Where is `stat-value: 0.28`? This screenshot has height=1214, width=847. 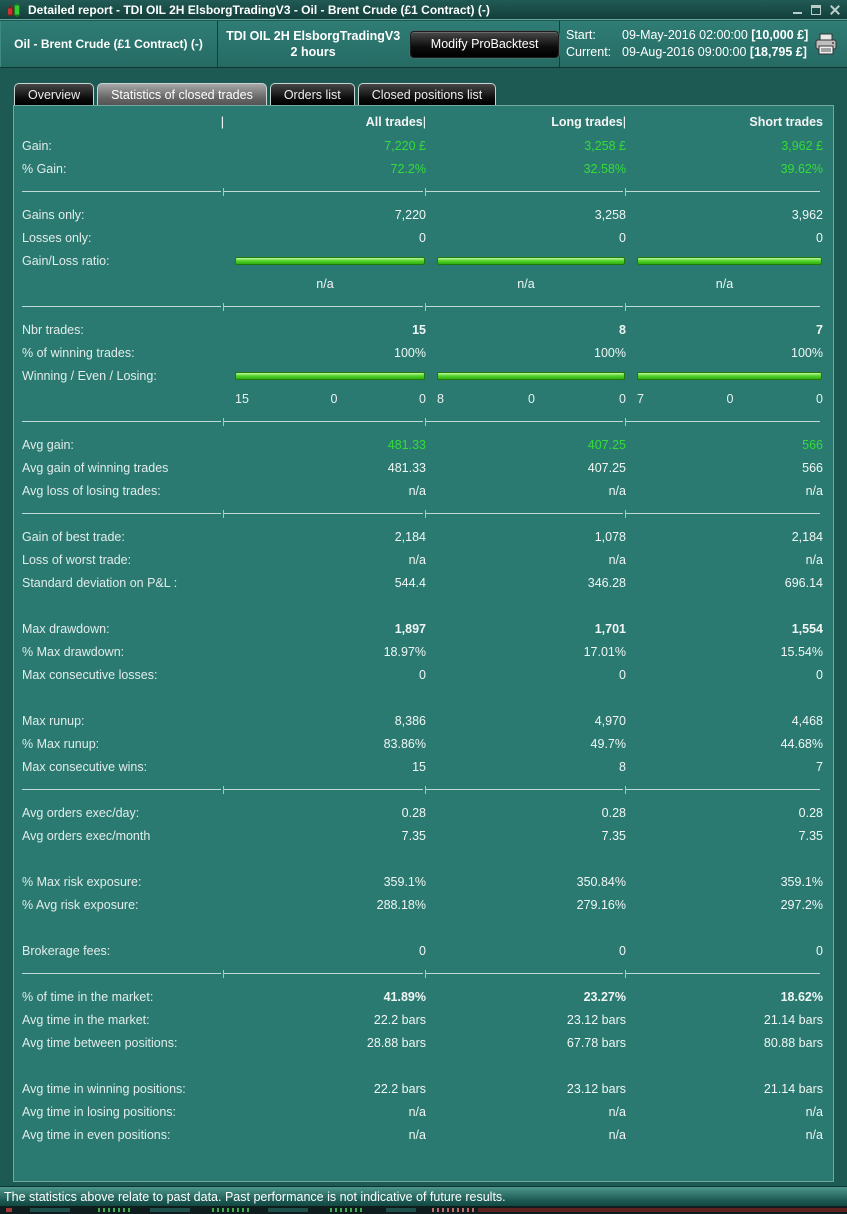 stat-value: 0.28 is located at coordinates (413, 812).